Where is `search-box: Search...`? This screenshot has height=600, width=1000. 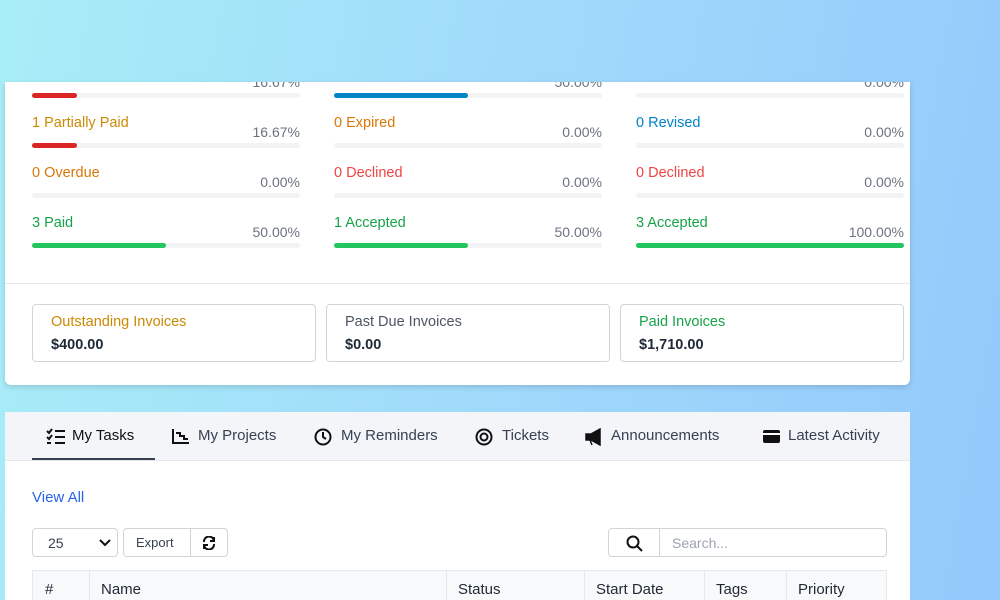
search-box: Search... is located at coordinates (747, 542).